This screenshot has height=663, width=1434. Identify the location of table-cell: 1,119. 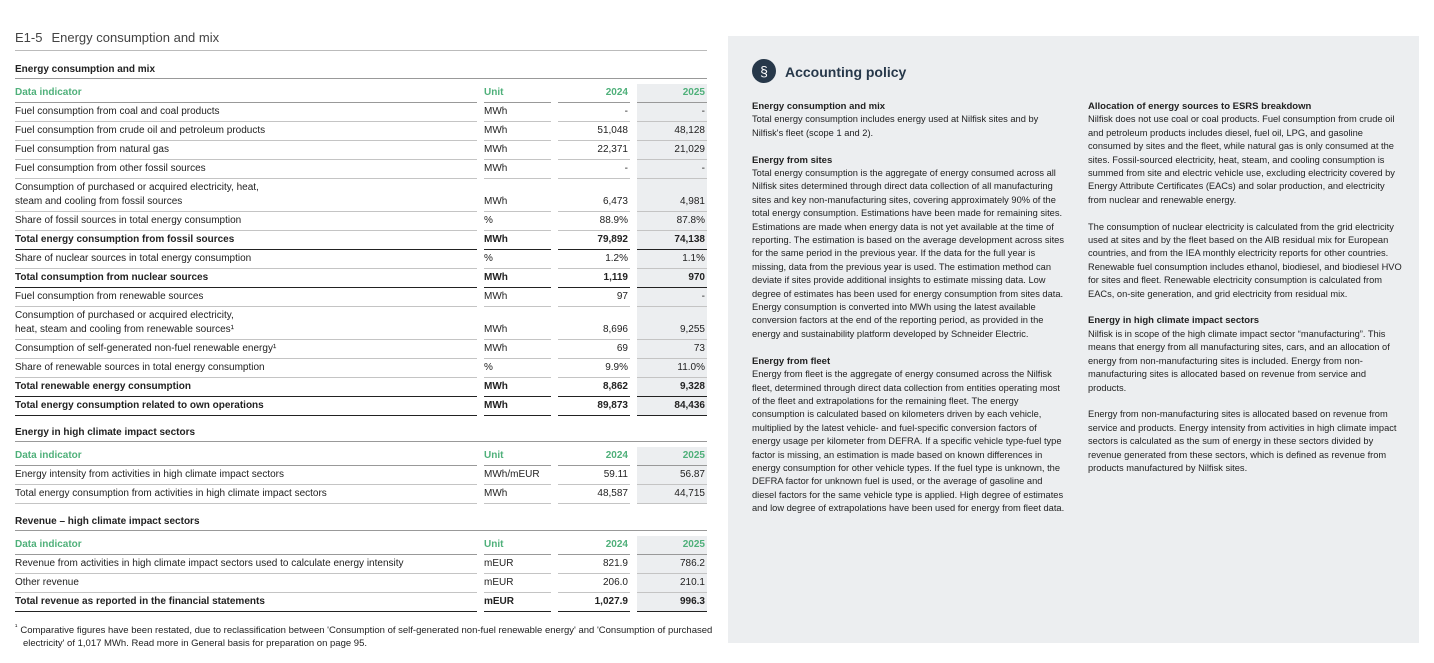
(594, 278).